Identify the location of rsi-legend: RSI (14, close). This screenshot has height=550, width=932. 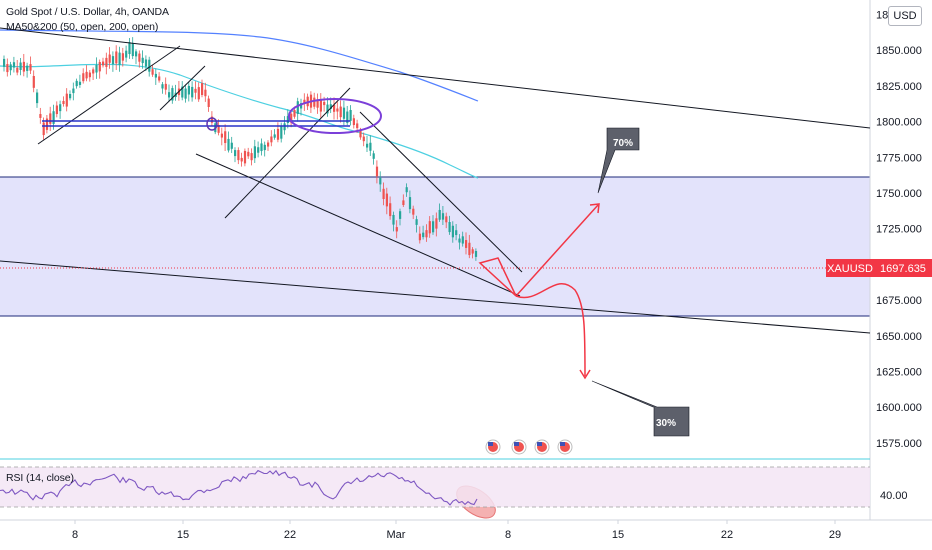
(40, 478).